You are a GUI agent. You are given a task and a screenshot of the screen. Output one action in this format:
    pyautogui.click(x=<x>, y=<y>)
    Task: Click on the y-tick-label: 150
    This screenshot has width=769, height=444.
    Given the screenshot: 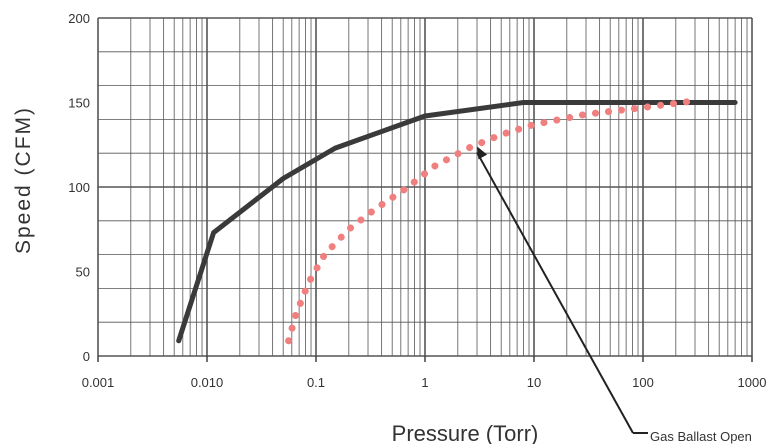 What is the action you would take?
    pyautogui.click(x=79, y=103)
    